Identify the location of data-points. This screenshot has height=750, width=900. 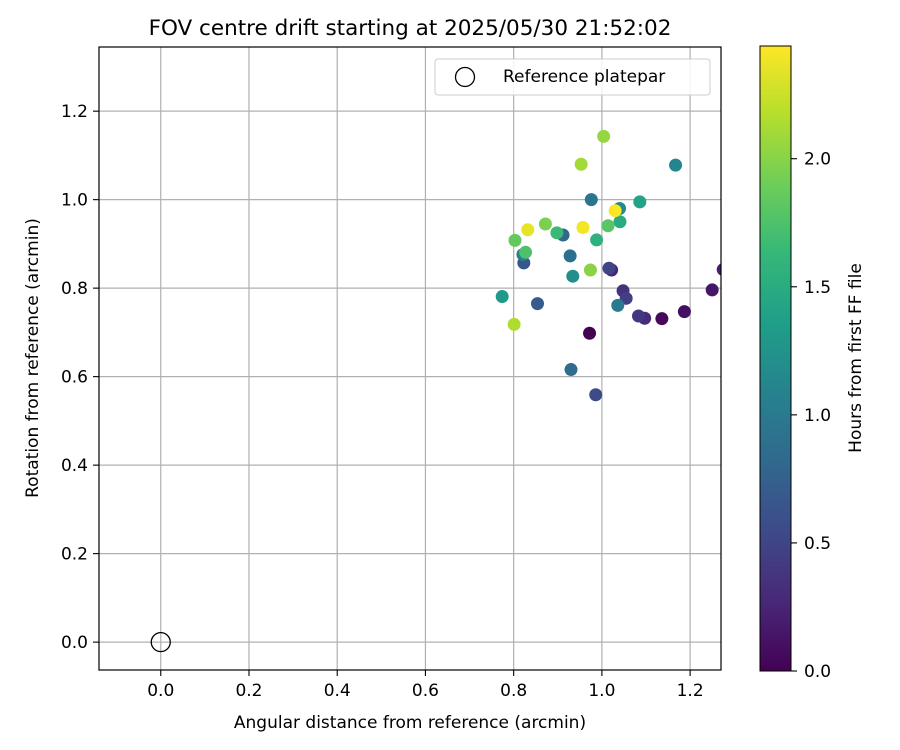
(608, 265).